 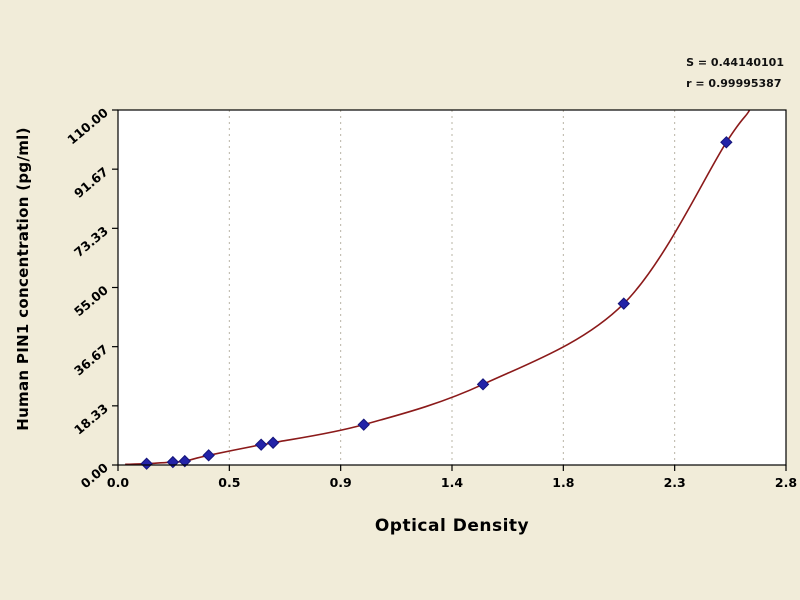 I want to click on x-tick-label: 0.5, so click(x=229, y=482).